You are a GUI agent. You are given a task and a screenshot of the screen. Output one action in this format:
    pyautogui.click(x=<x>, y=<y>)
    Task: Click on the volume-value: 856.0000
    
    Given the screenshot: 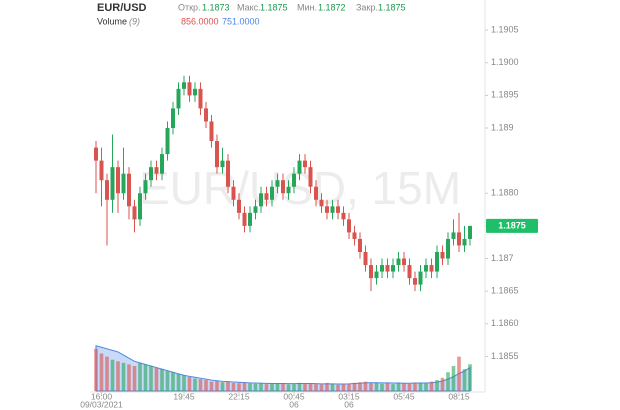 What is the action you would take?
    pyautogui.click(x=200, y=21)
    